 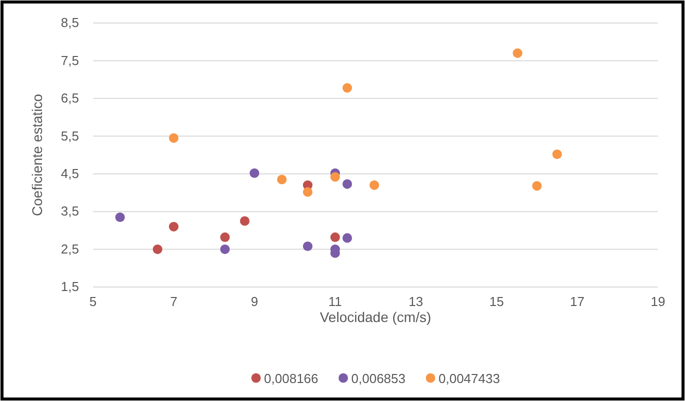 What do you see at coordinates (93, 302) in the screenshot?
I see `x-tick-label: 5` at bounding box center [93, 302].